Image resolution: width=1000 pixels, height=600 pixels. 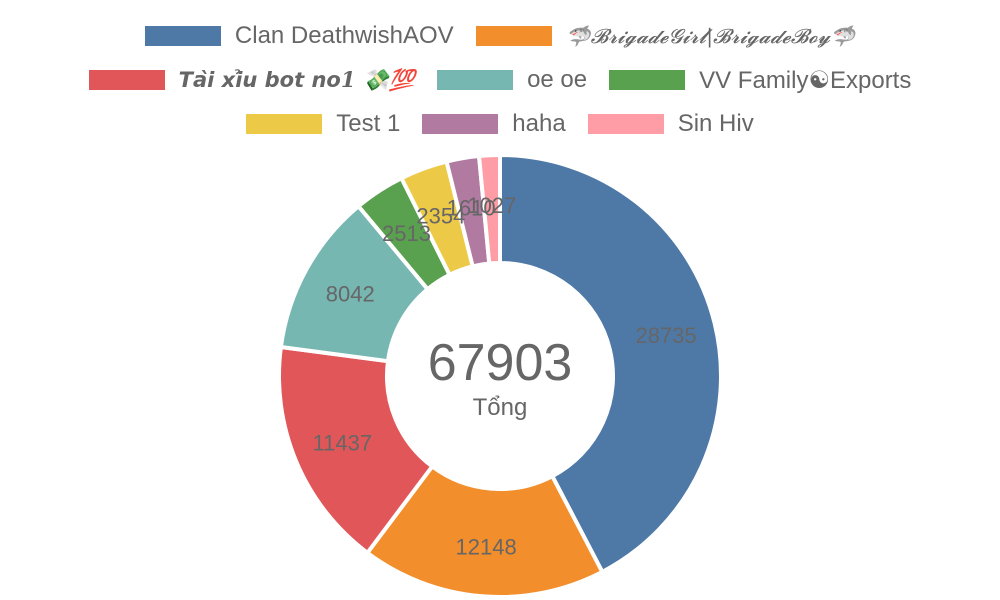 I want to click on legend-label: haha, so click(x=539, y=123).